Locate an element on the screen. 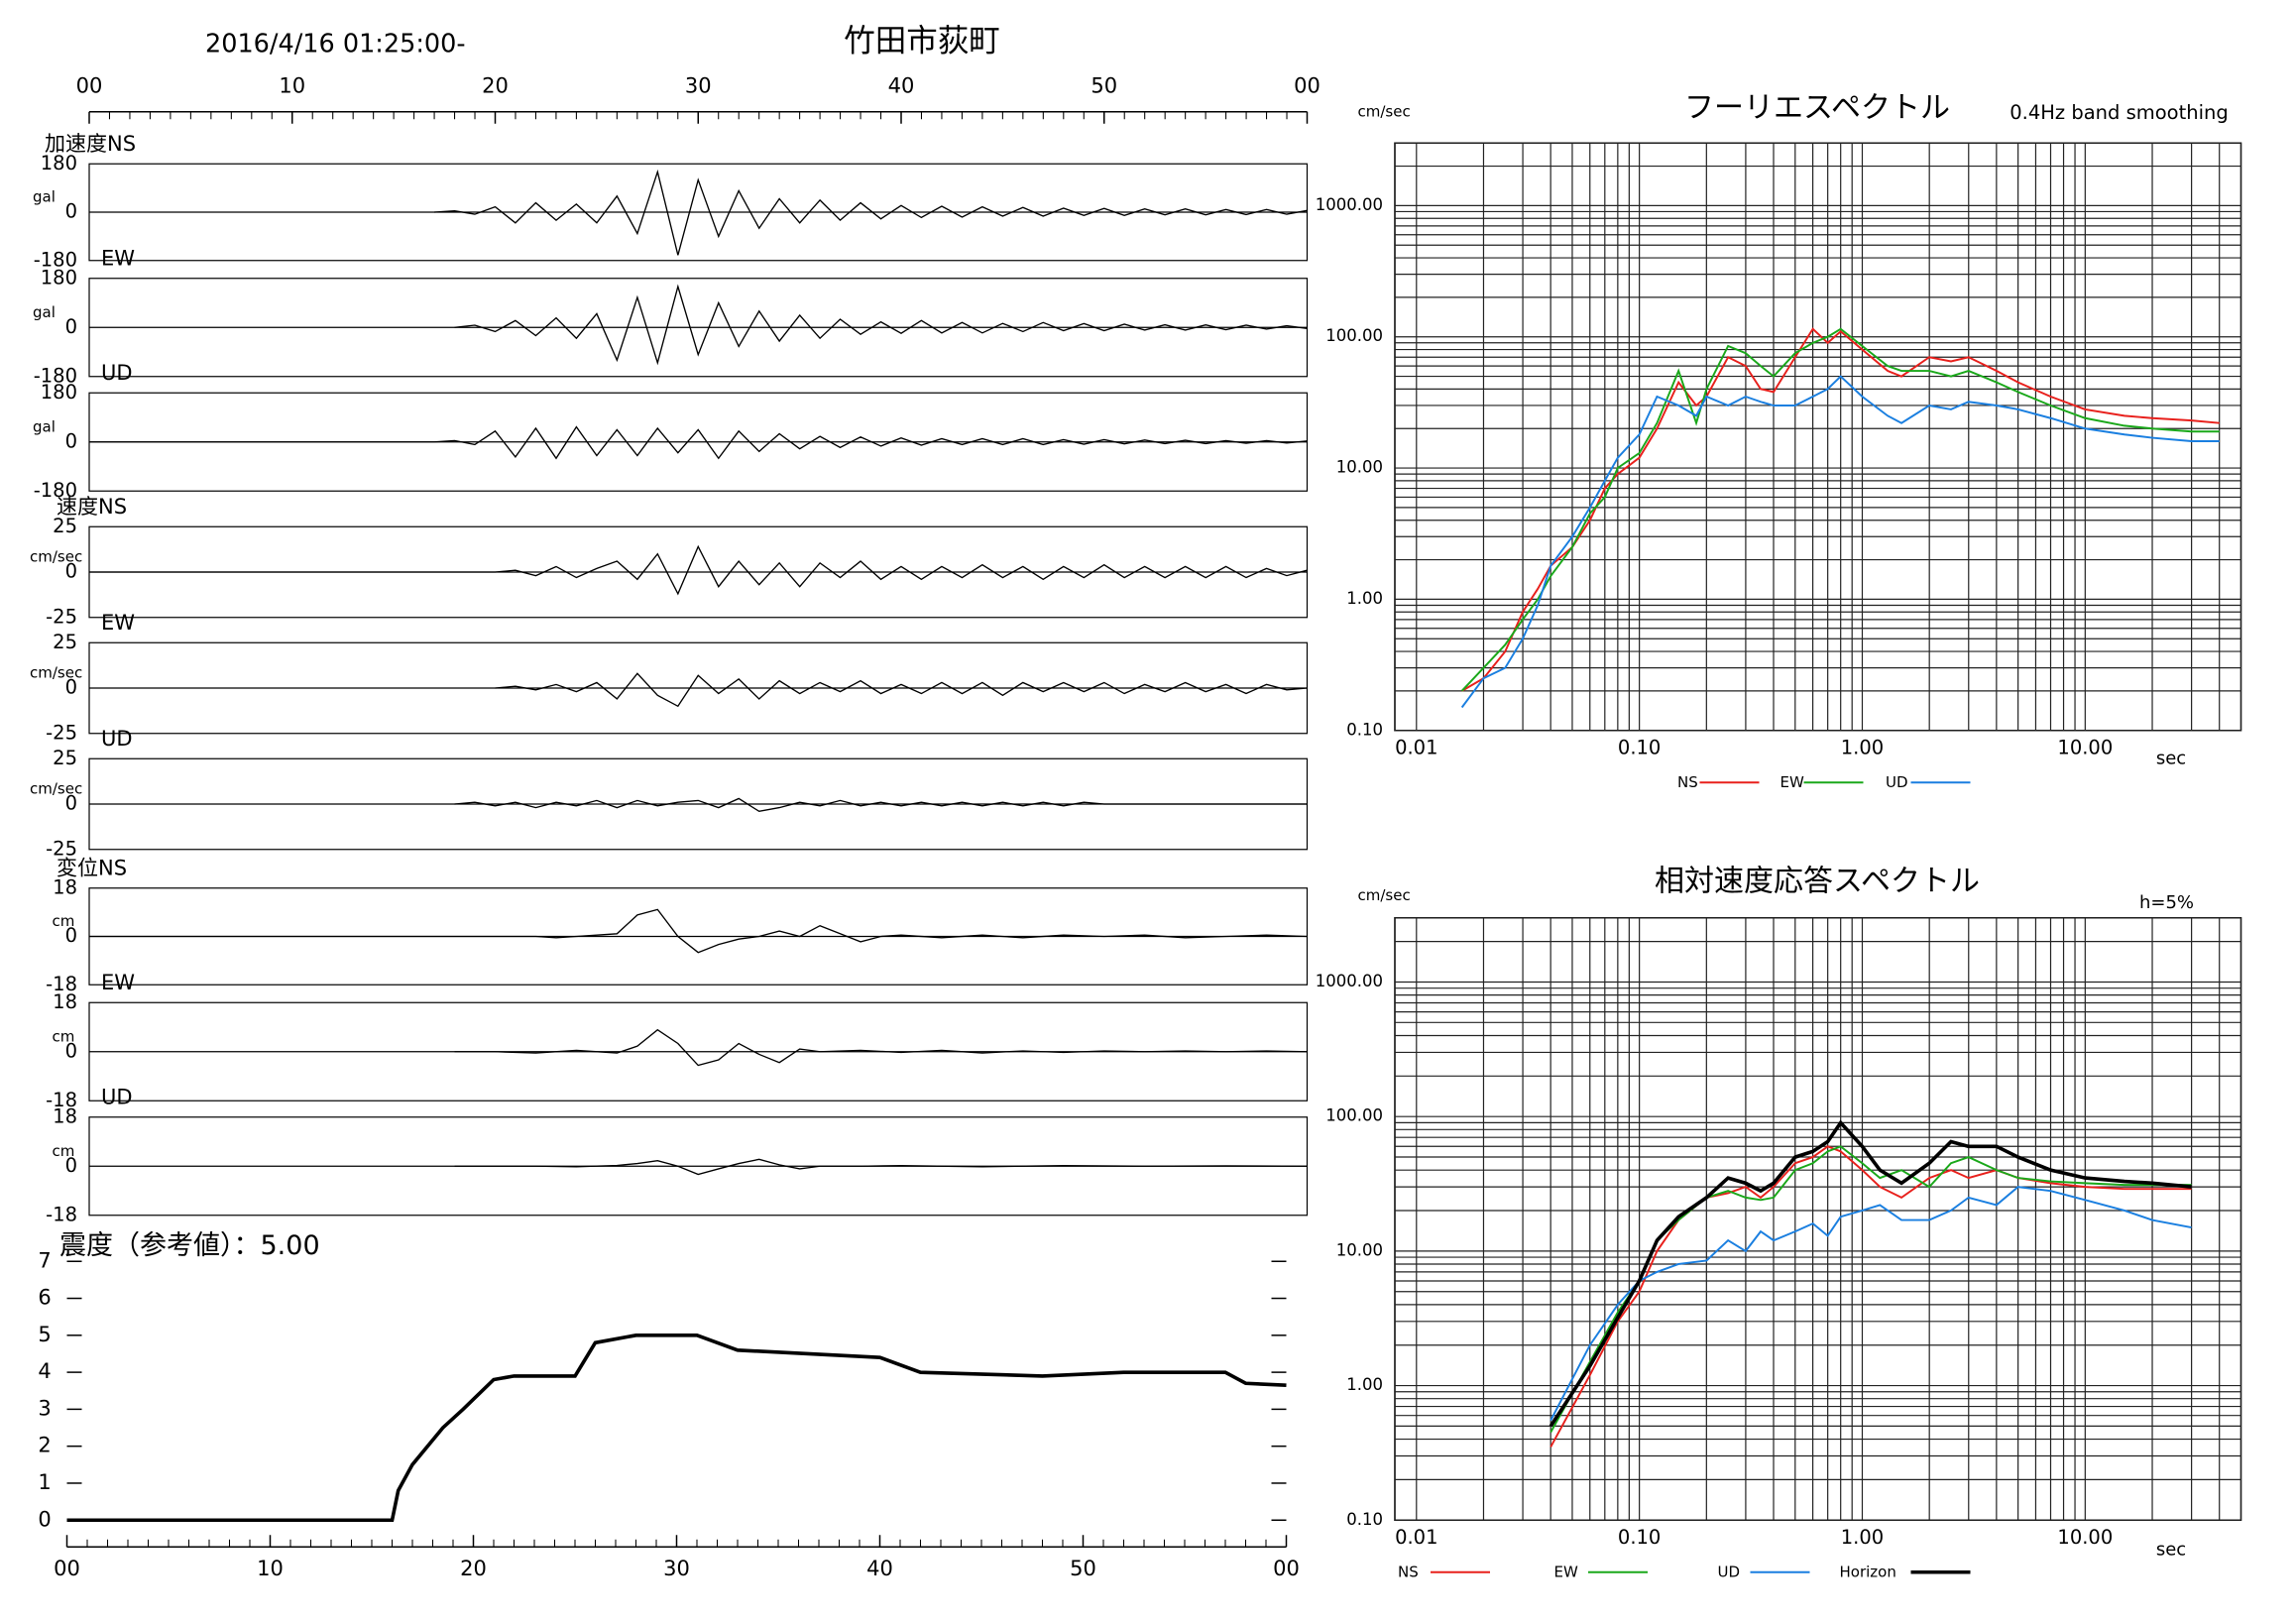 This screenshot has width=2296, height=1623. time-tick-label: 50 is located at coordinates (1104, 85).